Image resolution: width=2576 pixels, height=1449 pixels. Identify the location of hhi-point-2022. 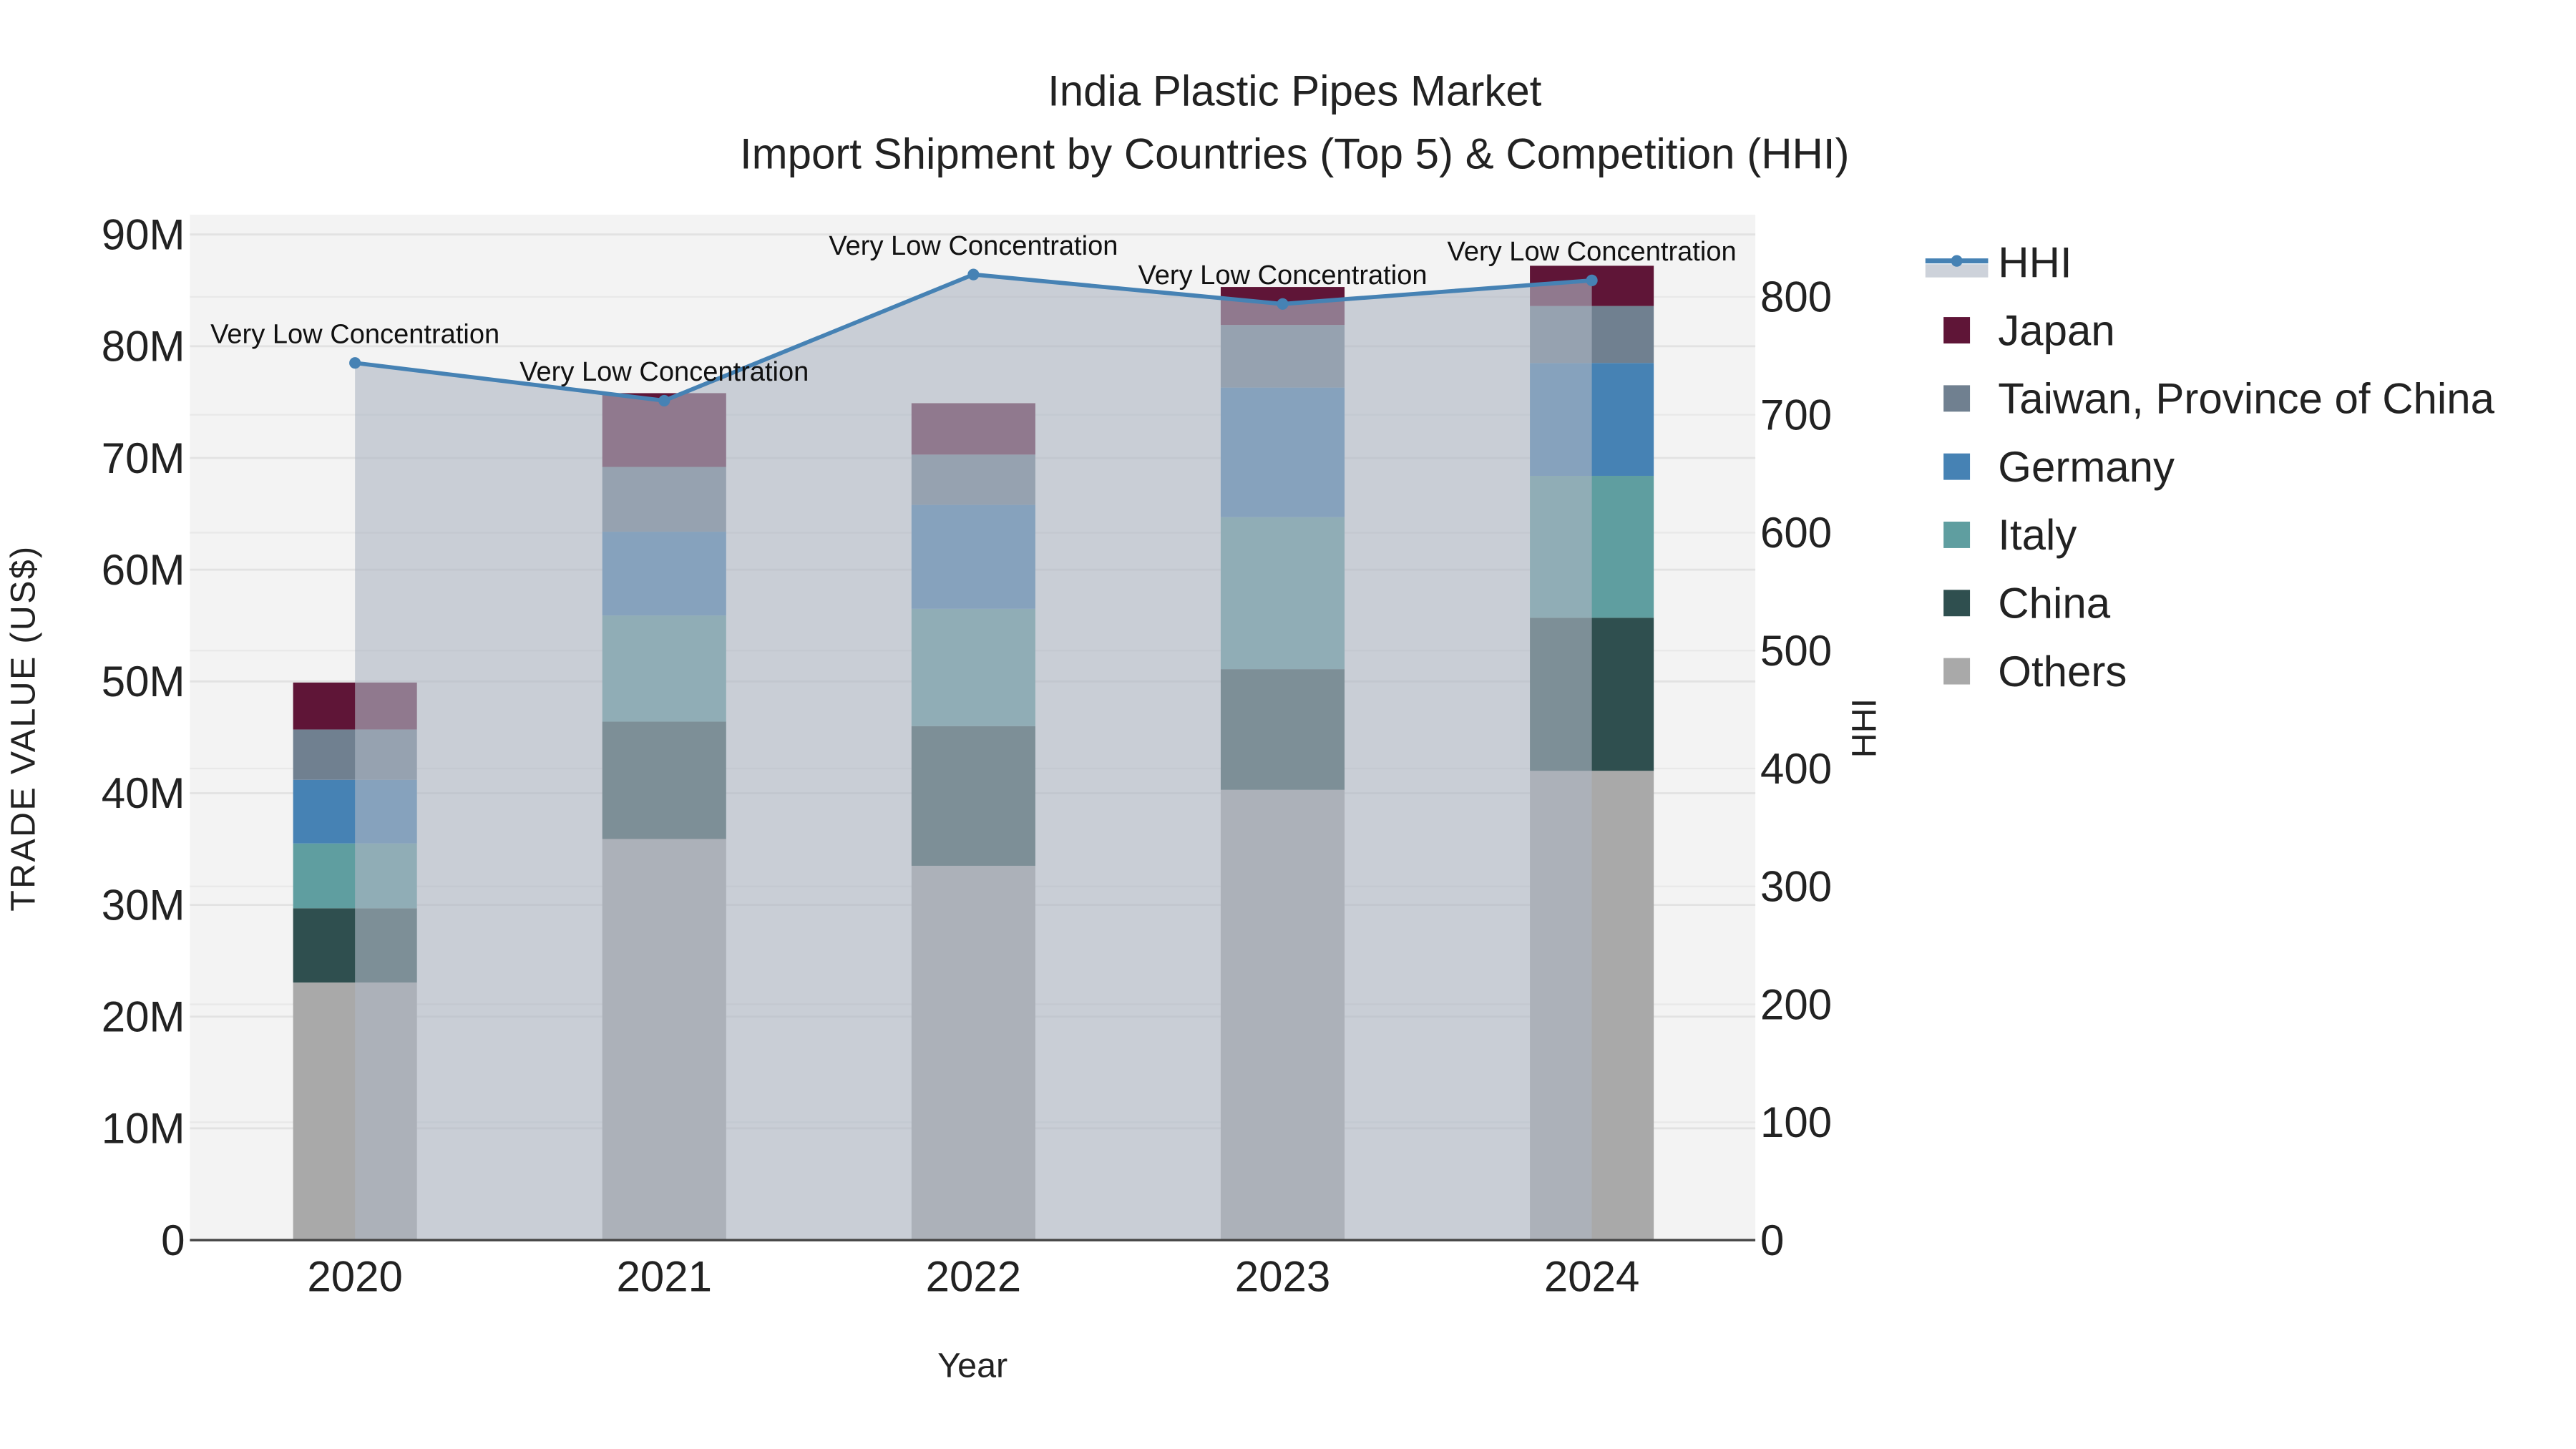
(973, 274).